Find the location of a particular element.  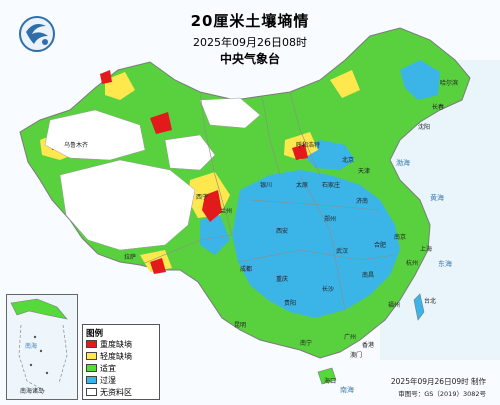

map-review-number: 审图号：GS（2019）3082号 is located at coordinates (442, 394).